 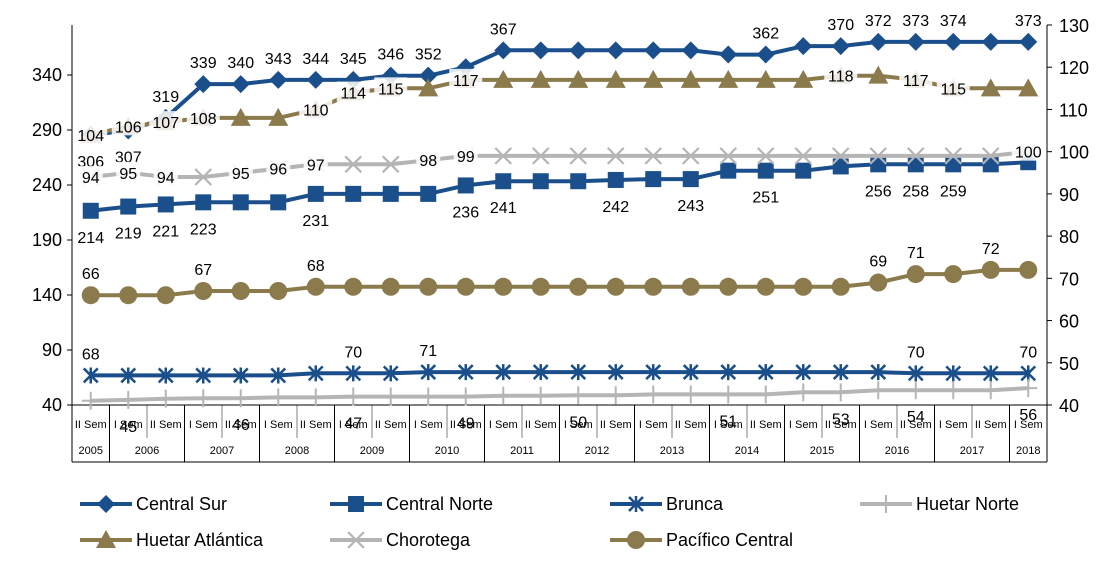 I want to click on data-label: 370, so click(x=840, y=25).